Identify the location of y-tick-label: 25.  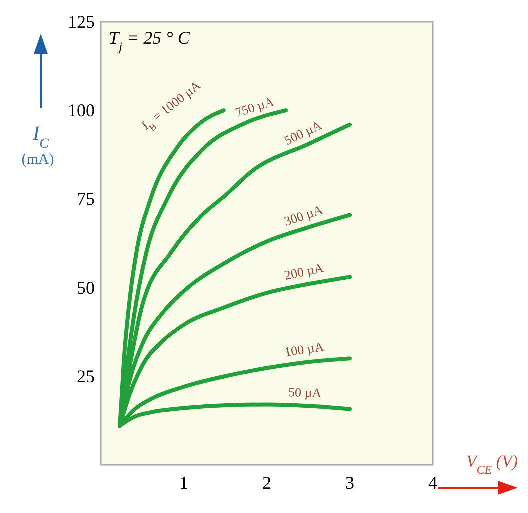
(86, 376).